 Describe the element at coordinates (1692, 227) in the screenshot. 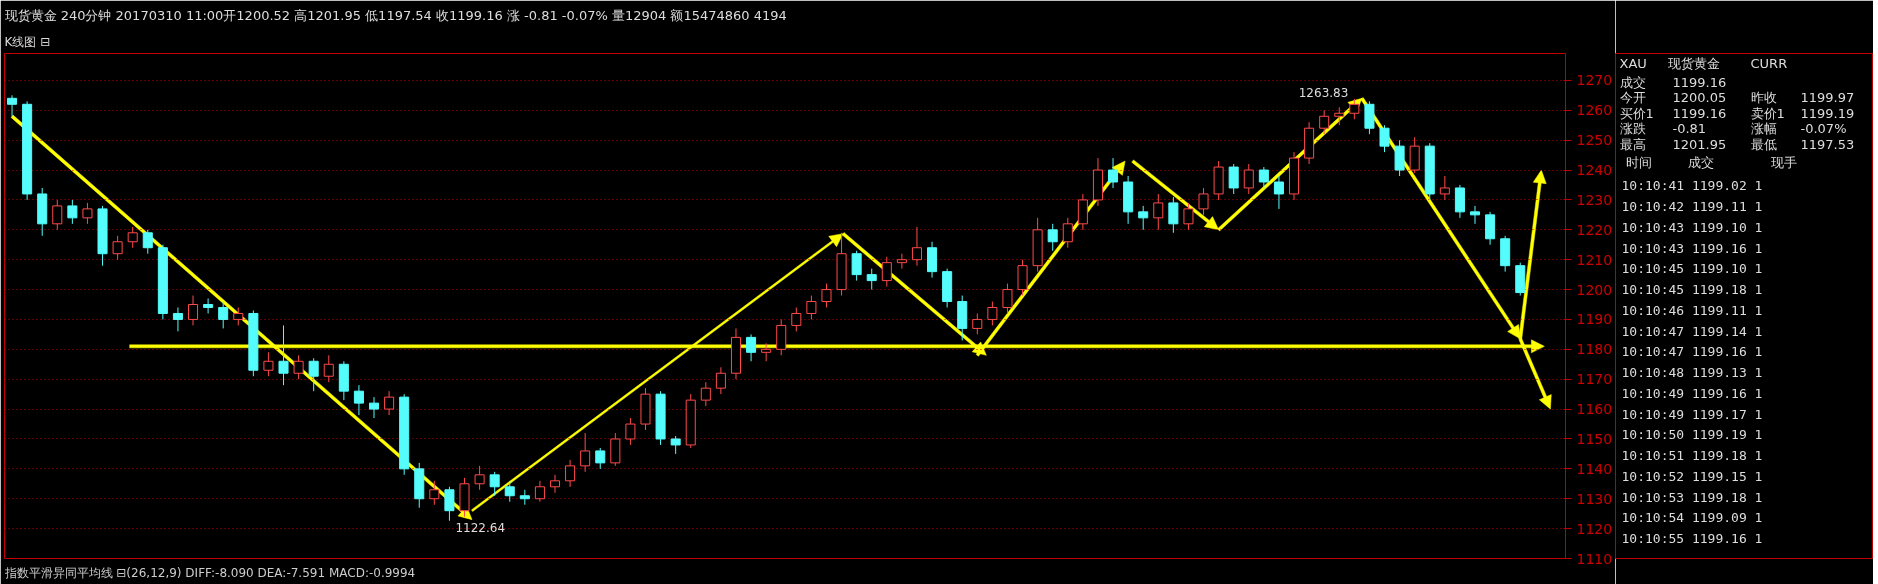

I see `text: 10:10:43 1199.10 1` at that location.